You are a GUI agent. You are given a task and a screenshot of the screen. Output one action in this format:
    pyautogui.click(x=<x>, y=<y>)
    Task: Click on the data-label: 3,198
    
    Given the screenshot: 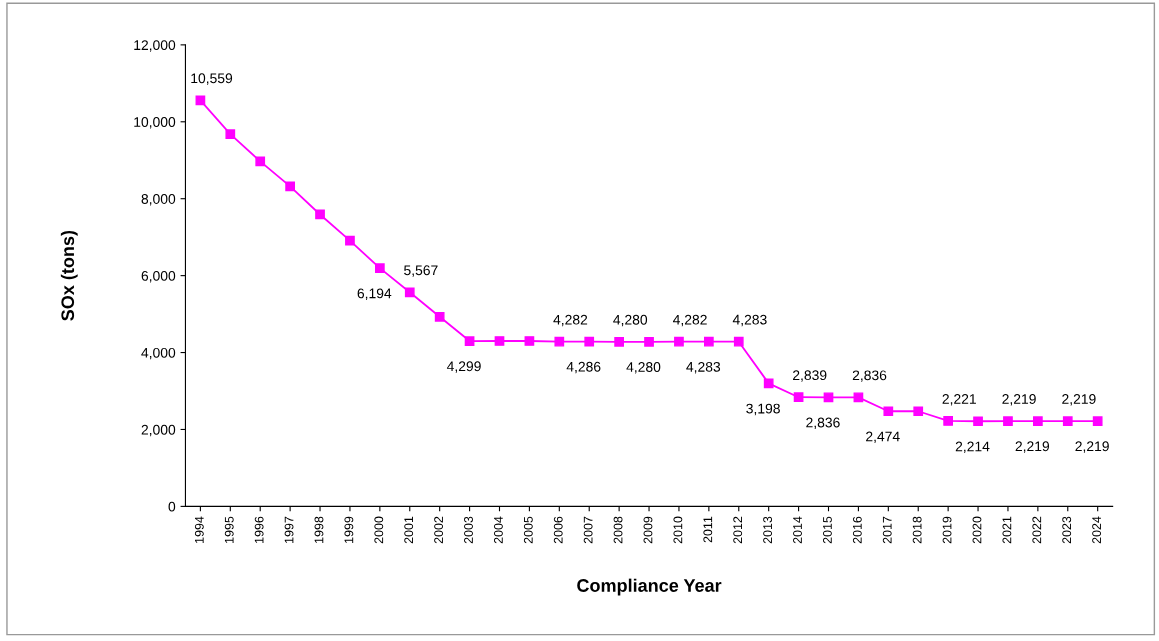 What is the action you would take?
    pyautogui.click(x=763, y=409)
    